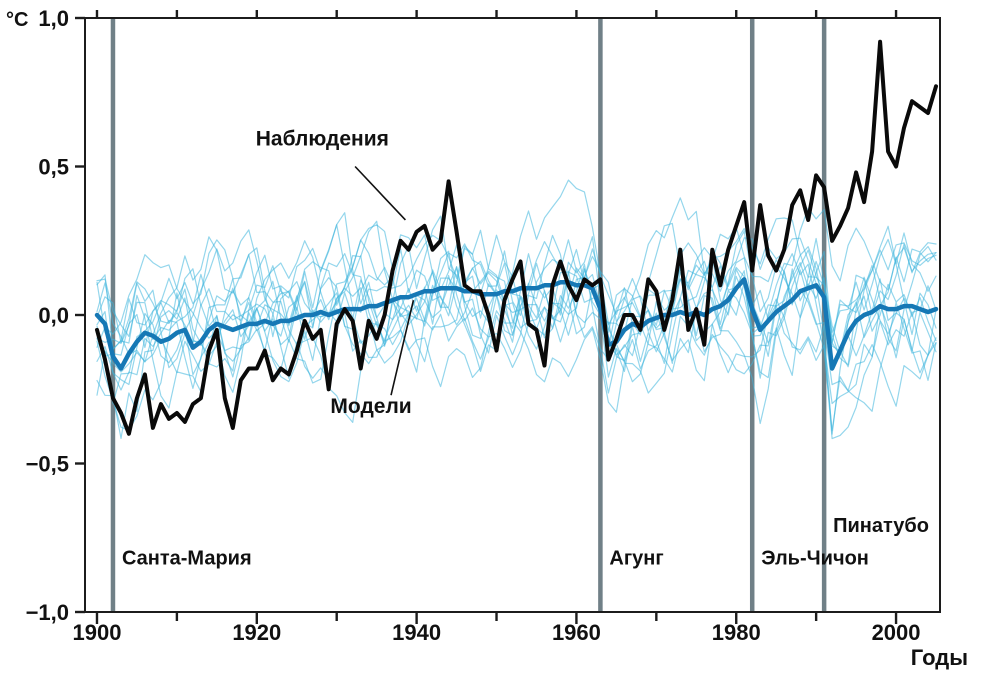  I want to click on x-tick-label: 1900, so click(97, 632).